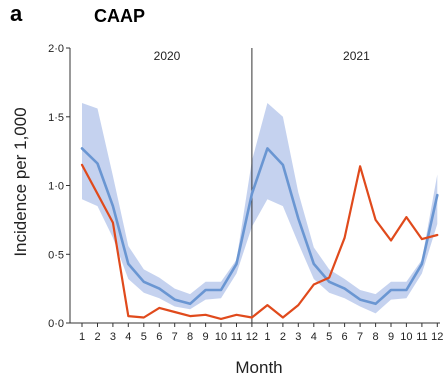  I want to click on year-label-2021: 2021, so click(356, 56).